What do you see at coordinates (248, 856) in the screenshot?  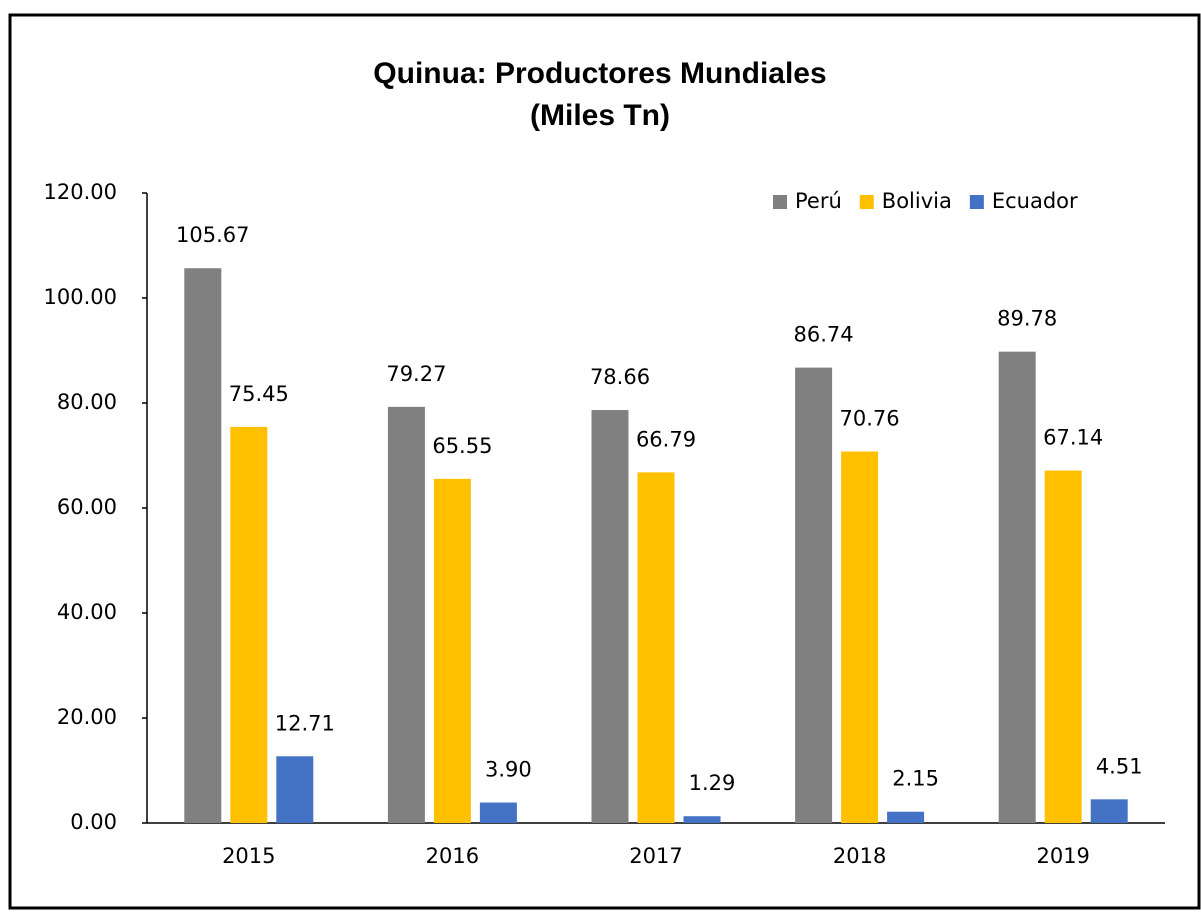 I see `x-tick-label: 2015` at bounding box center [248, 856].